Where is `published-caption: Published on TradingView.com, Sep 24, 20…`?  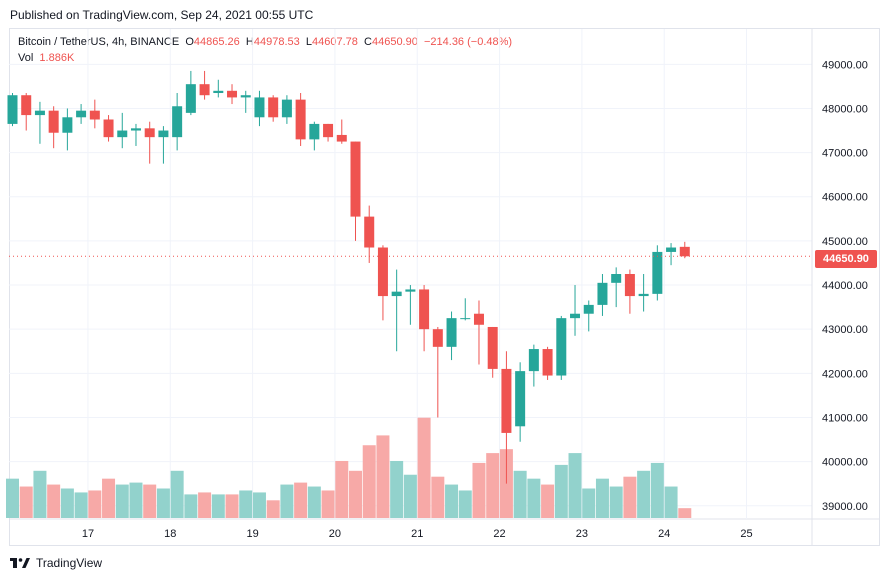 published-caption: Published on TradingView.com, Sep 24, 20… is located at coordinates (162, 15).